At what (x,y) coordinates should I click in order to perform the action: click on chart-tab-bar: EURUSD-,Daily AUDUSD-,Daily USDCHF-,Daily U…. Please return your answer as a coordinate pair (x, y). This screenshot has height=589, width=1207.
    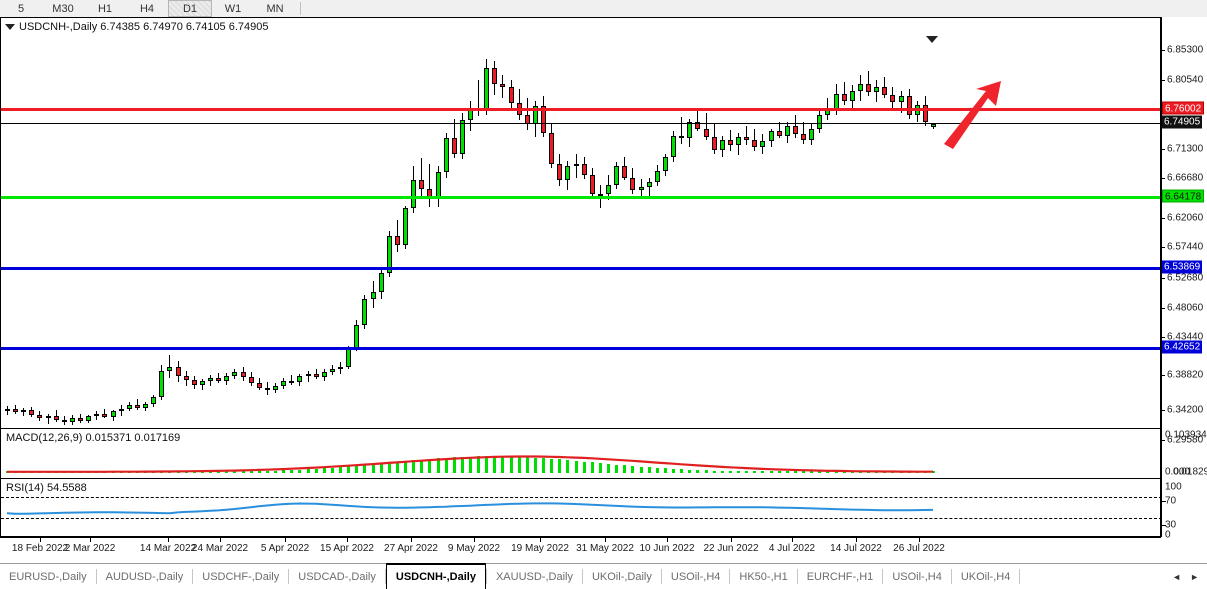
    Looking at the image, I should click on (603, 576).